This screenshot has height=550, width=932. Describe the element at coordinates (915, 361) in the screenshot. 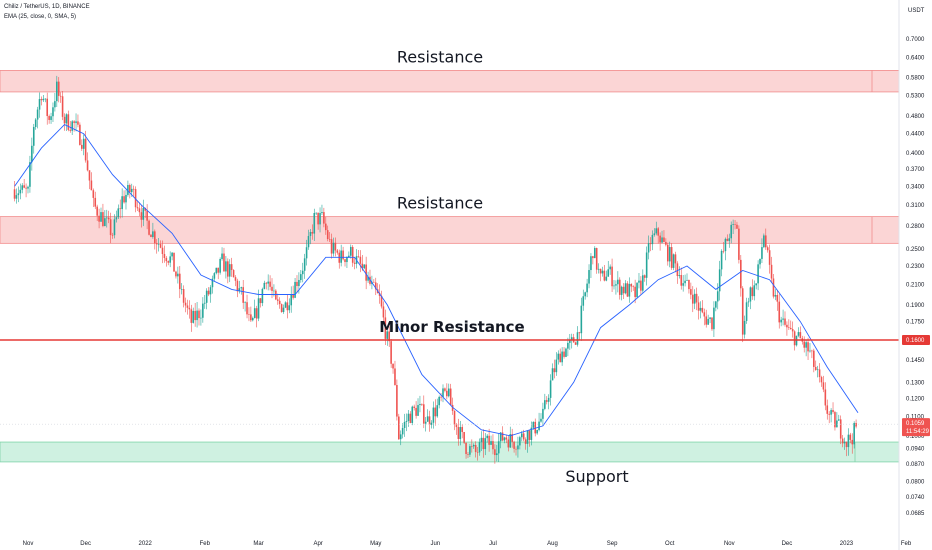

I see `y-tick-label: 0.1450` at that location.